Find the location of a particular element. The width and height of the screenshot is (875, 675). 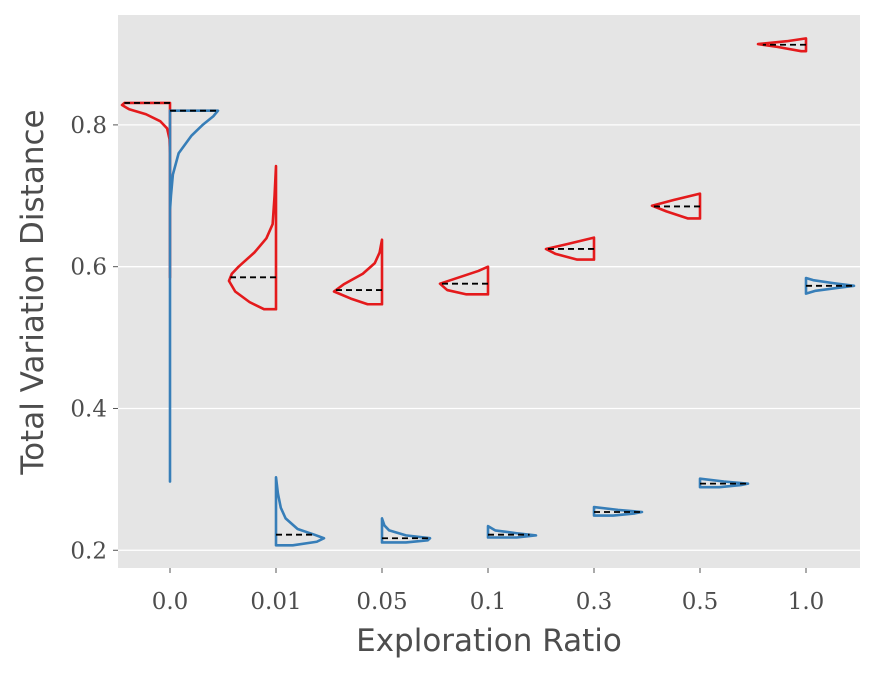

y-tick-label: 0.4 is located at coordinates (88, 409).